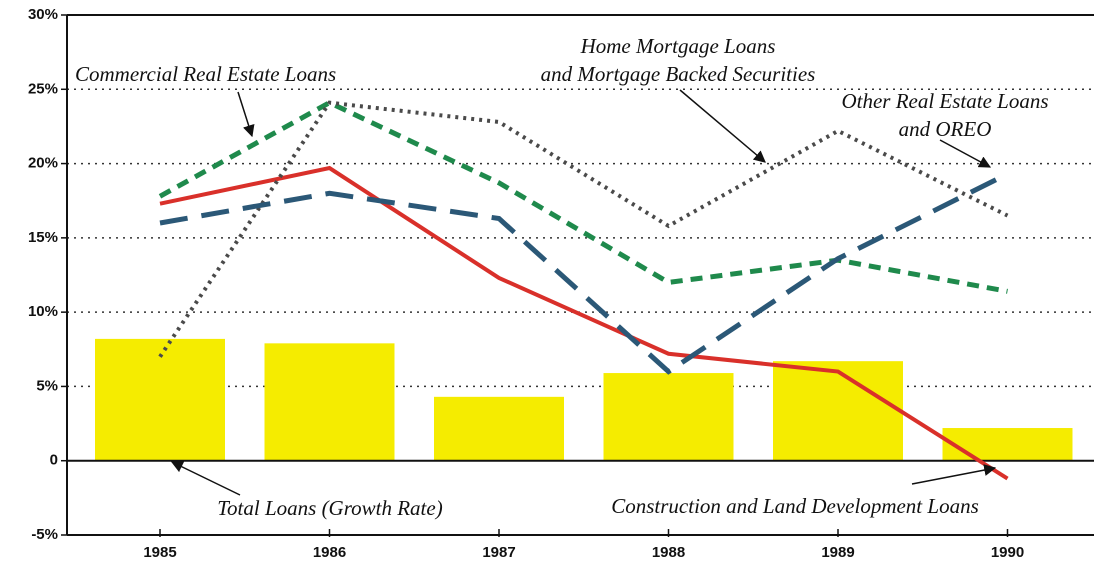 The height and width of the screenshot is (565, 1094). What do you see at coordinates (43, 311) in the screenshot?
I see `y-tick-label: 10%` at bounding box center [43, 311].